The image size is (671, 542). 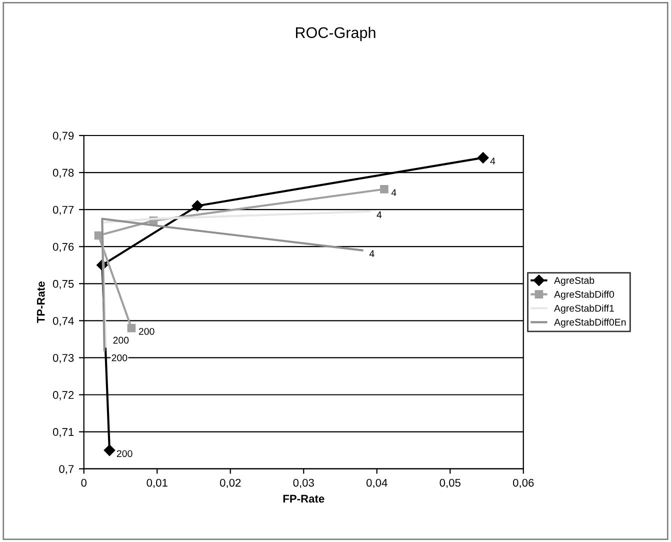 What do you see at coordinates (303, 483) in the screenshot?
I see `x-tick-label: 0,03` at bounding box center [303, 483].